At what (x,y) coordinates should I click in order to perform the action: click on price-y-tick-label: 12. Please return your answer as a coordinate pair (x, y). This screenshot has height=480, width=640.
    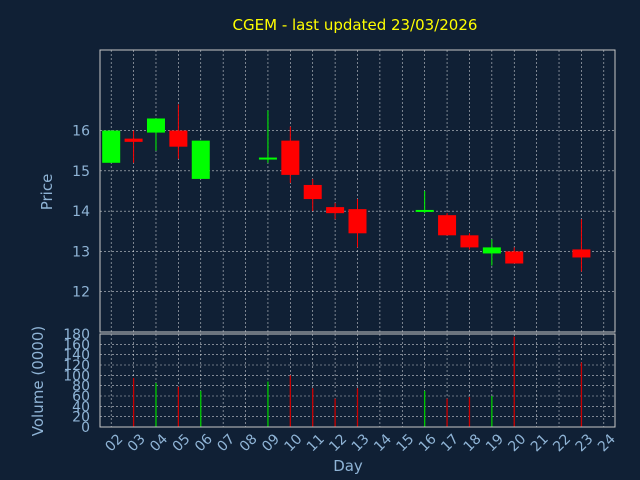
    Looking at the image, I should click on (81, 293).